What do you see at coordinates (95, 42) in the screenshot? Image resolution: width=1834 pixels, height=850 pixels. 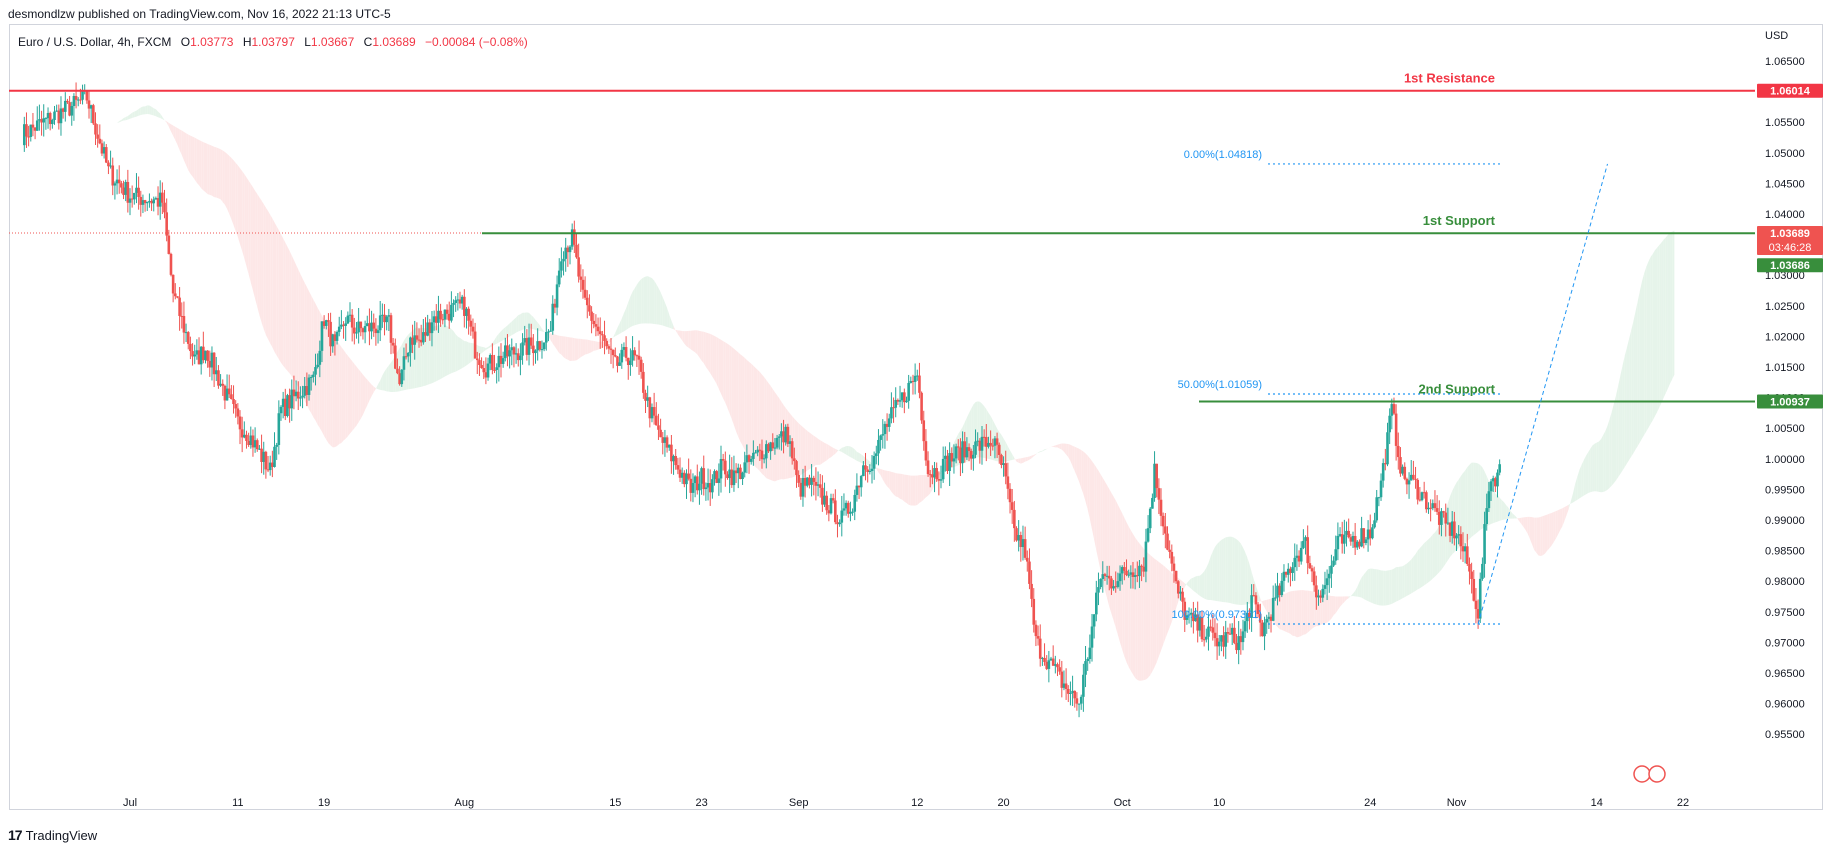 I see `symbol-label: Euro / U.S. Dollar, 4h, FXCM` at bounding box center [95, 42].